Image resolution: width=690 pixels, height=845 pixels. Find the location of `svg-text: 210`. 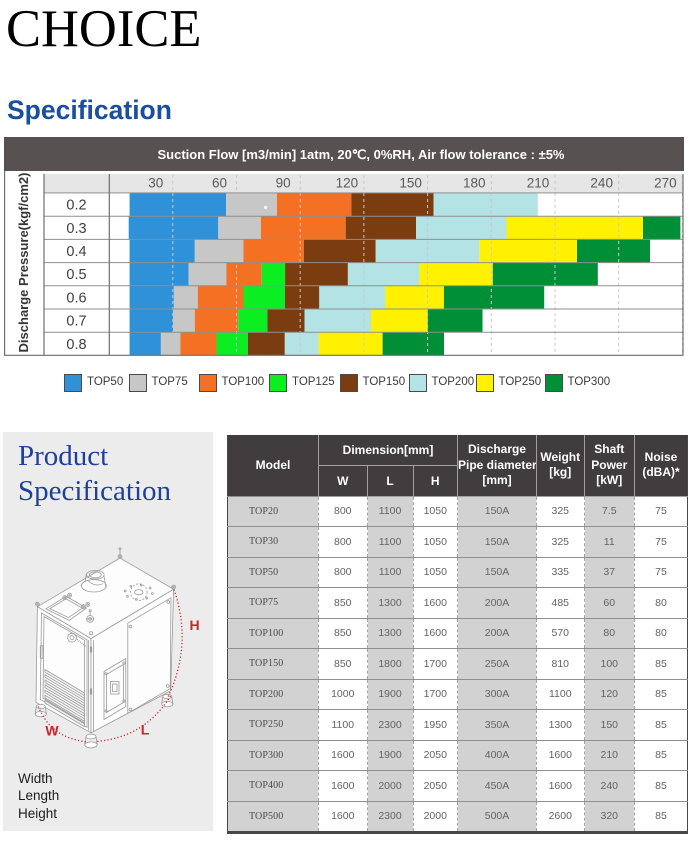

svg-text: 210 is located at coordinates (538, 183).